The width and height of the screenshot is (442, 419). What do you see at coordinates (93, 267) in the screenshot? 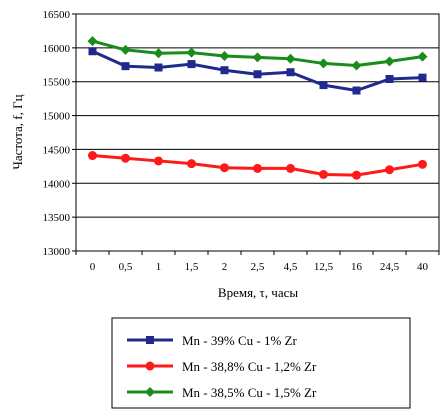
I see `x-tick-label: 0` at bounding box center [93, 267].